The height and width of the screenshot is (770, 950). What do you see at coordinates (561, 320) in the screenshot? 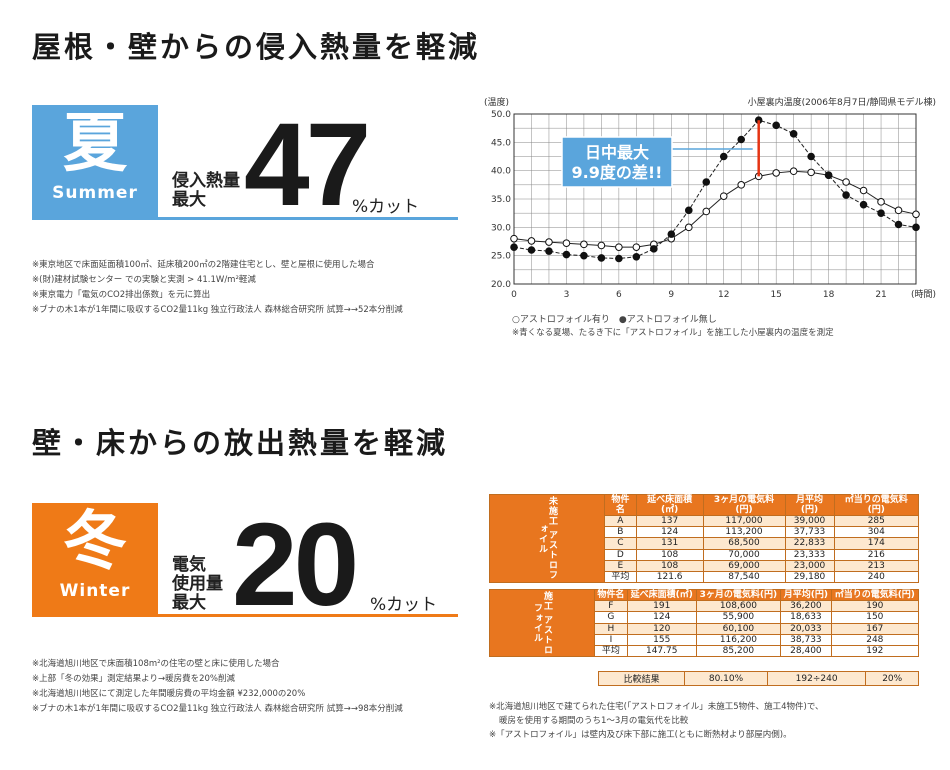
I see `legend-open: ○アストロフォイル有り` at bounding box center [561, 320].